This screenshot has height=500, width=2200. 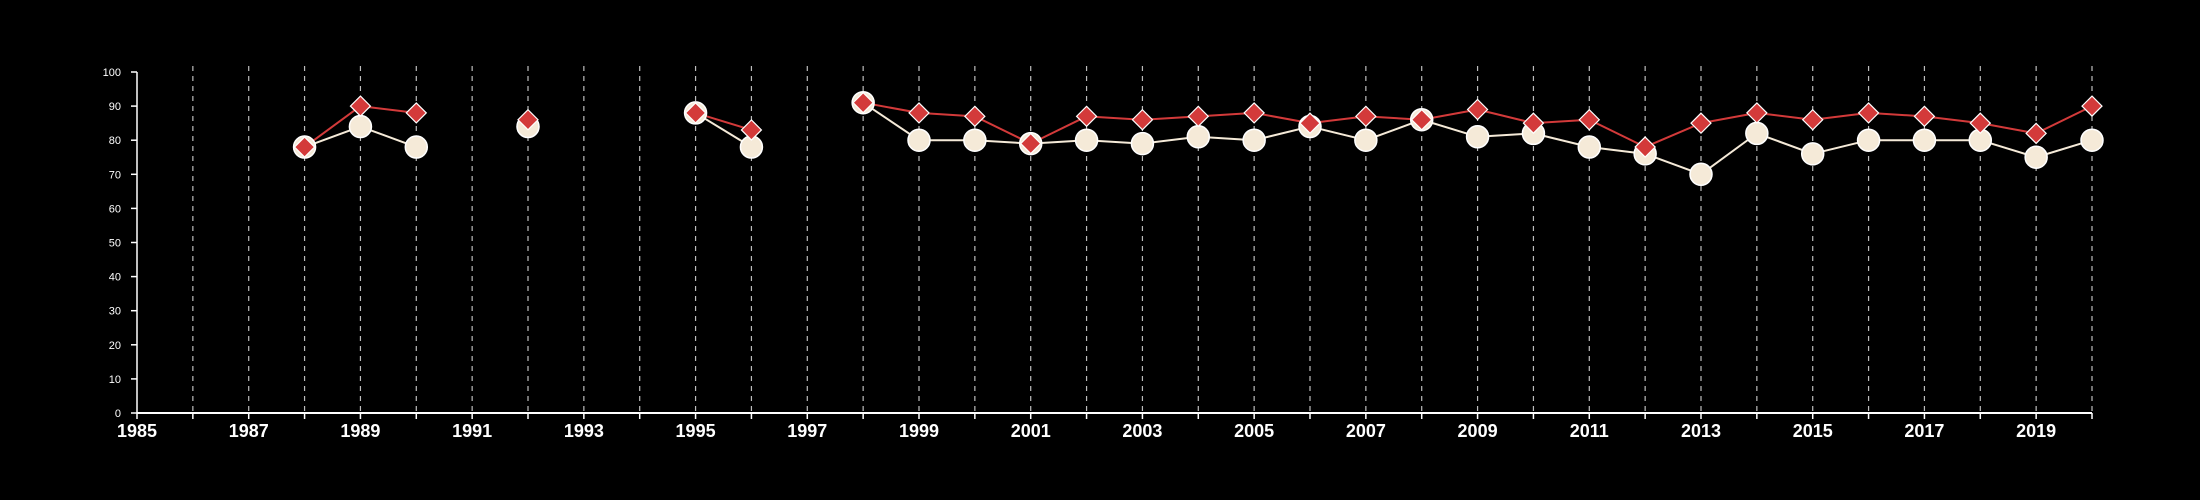 What do you see at coordinates (115, 380) in the screenshot?
I see `y-tick-label: 10` at bounding box center [115, 380].